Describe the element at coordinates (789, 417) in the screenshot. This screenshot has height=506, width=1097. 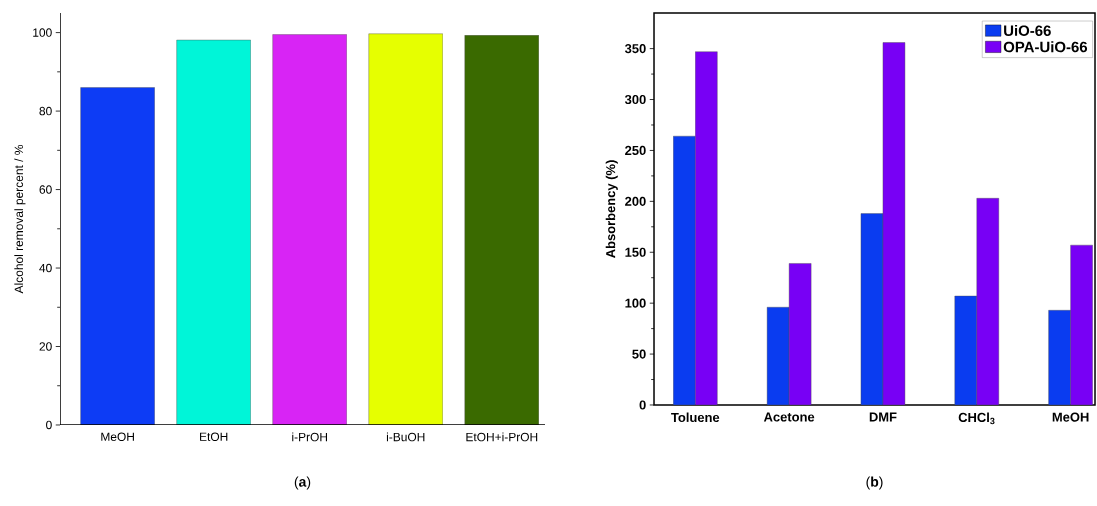
I see `x-tick-label: Acetone` at that location.